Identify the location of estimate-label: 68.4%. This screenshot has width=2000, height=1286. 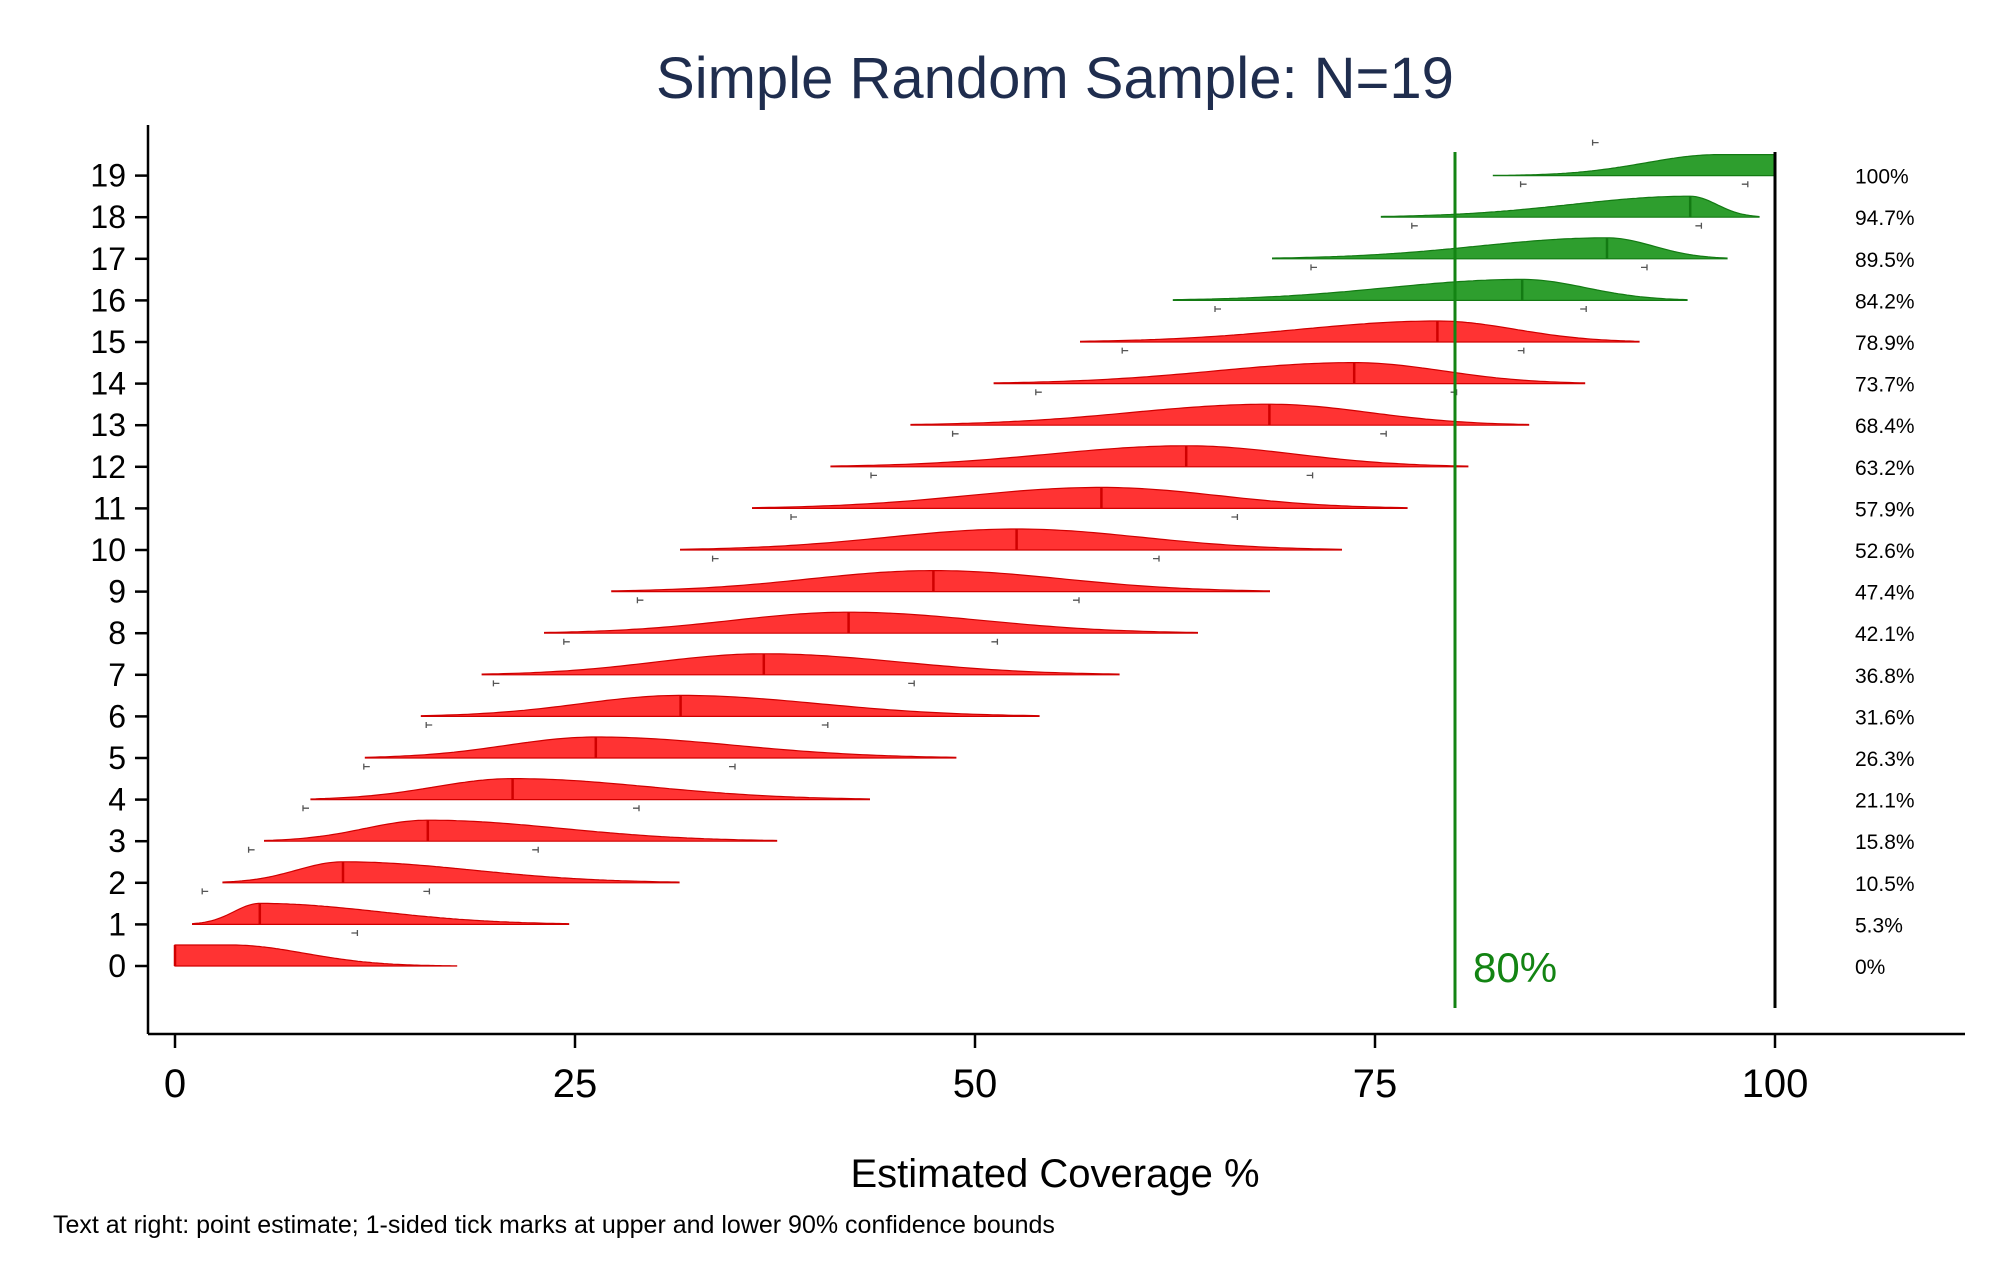
(1885, 426).